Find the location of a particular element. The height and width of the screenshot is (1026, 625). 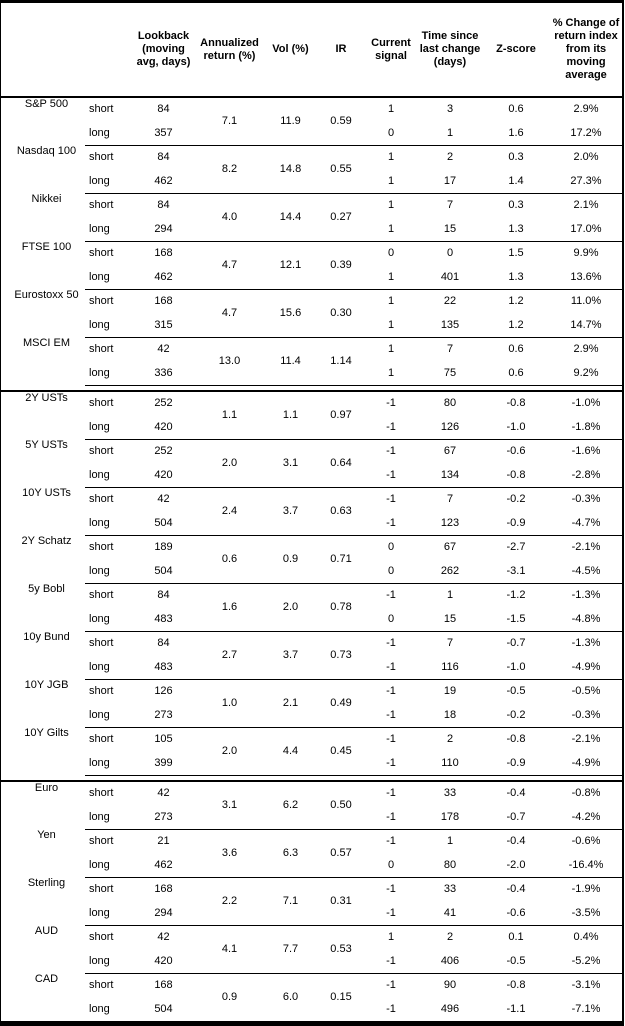

asset-name: MSCI EM is located at coordinates (46, 343).